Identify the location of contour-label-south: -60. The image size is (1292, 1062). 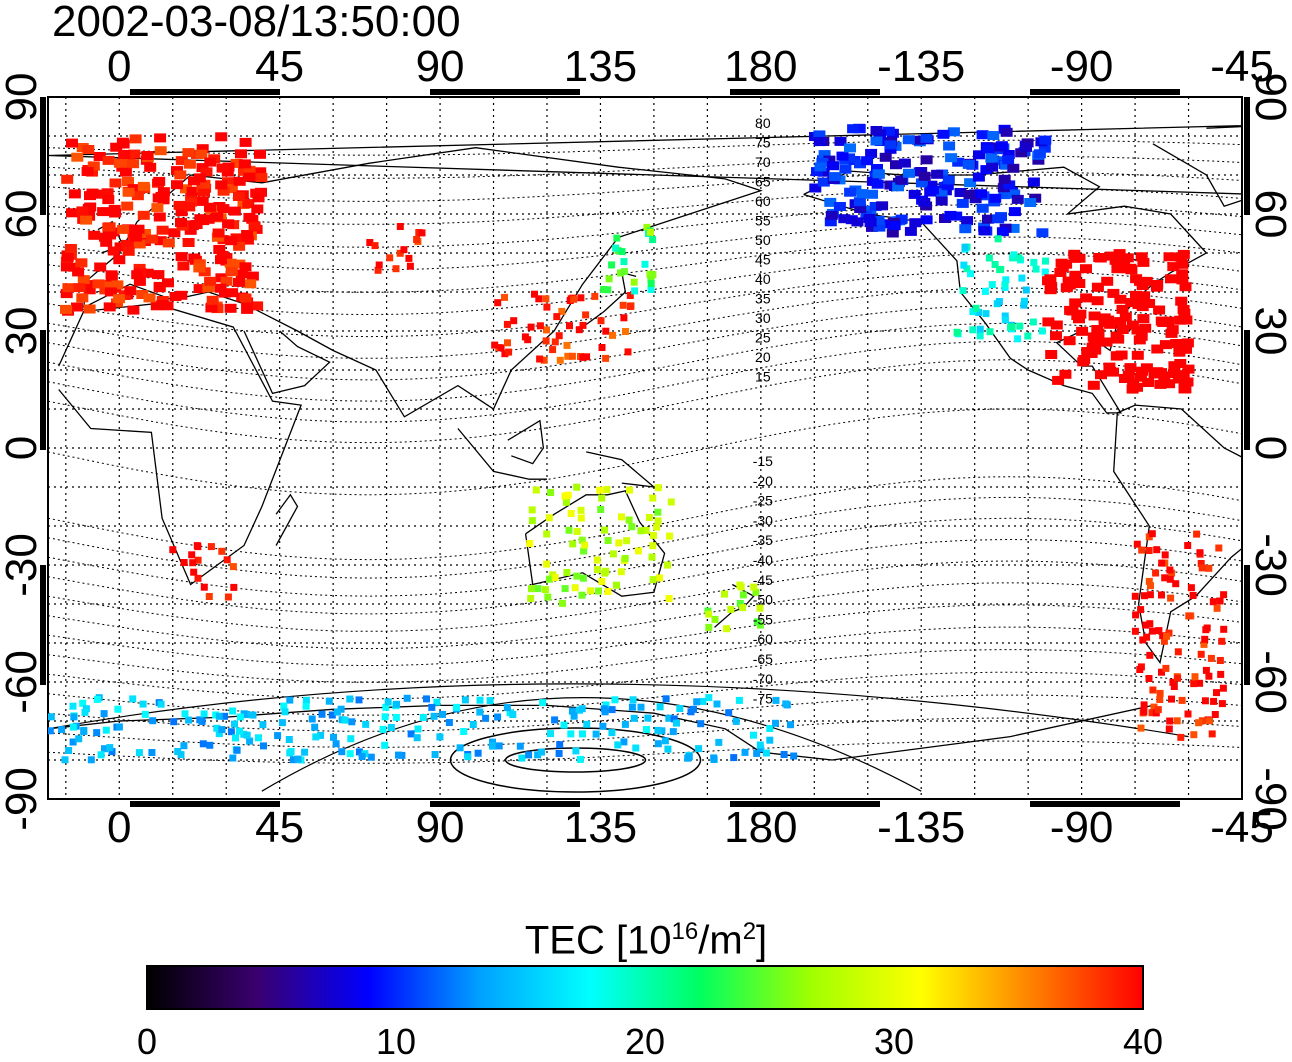
(763, 639).